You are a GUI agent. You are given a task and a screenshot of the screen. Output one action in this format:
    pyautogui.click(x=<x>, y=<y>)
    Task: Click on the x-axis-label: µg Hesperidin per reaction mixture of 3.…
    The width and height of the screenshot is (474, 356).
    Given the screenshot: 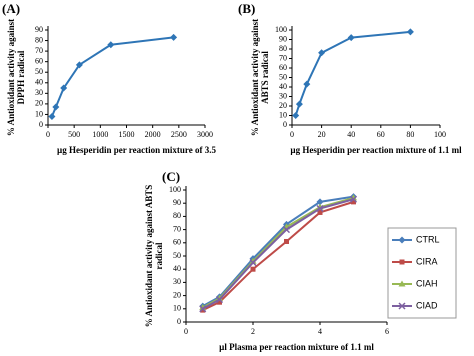 What is the action you would take?
    pyautogui.click(x=136, y=150)
    